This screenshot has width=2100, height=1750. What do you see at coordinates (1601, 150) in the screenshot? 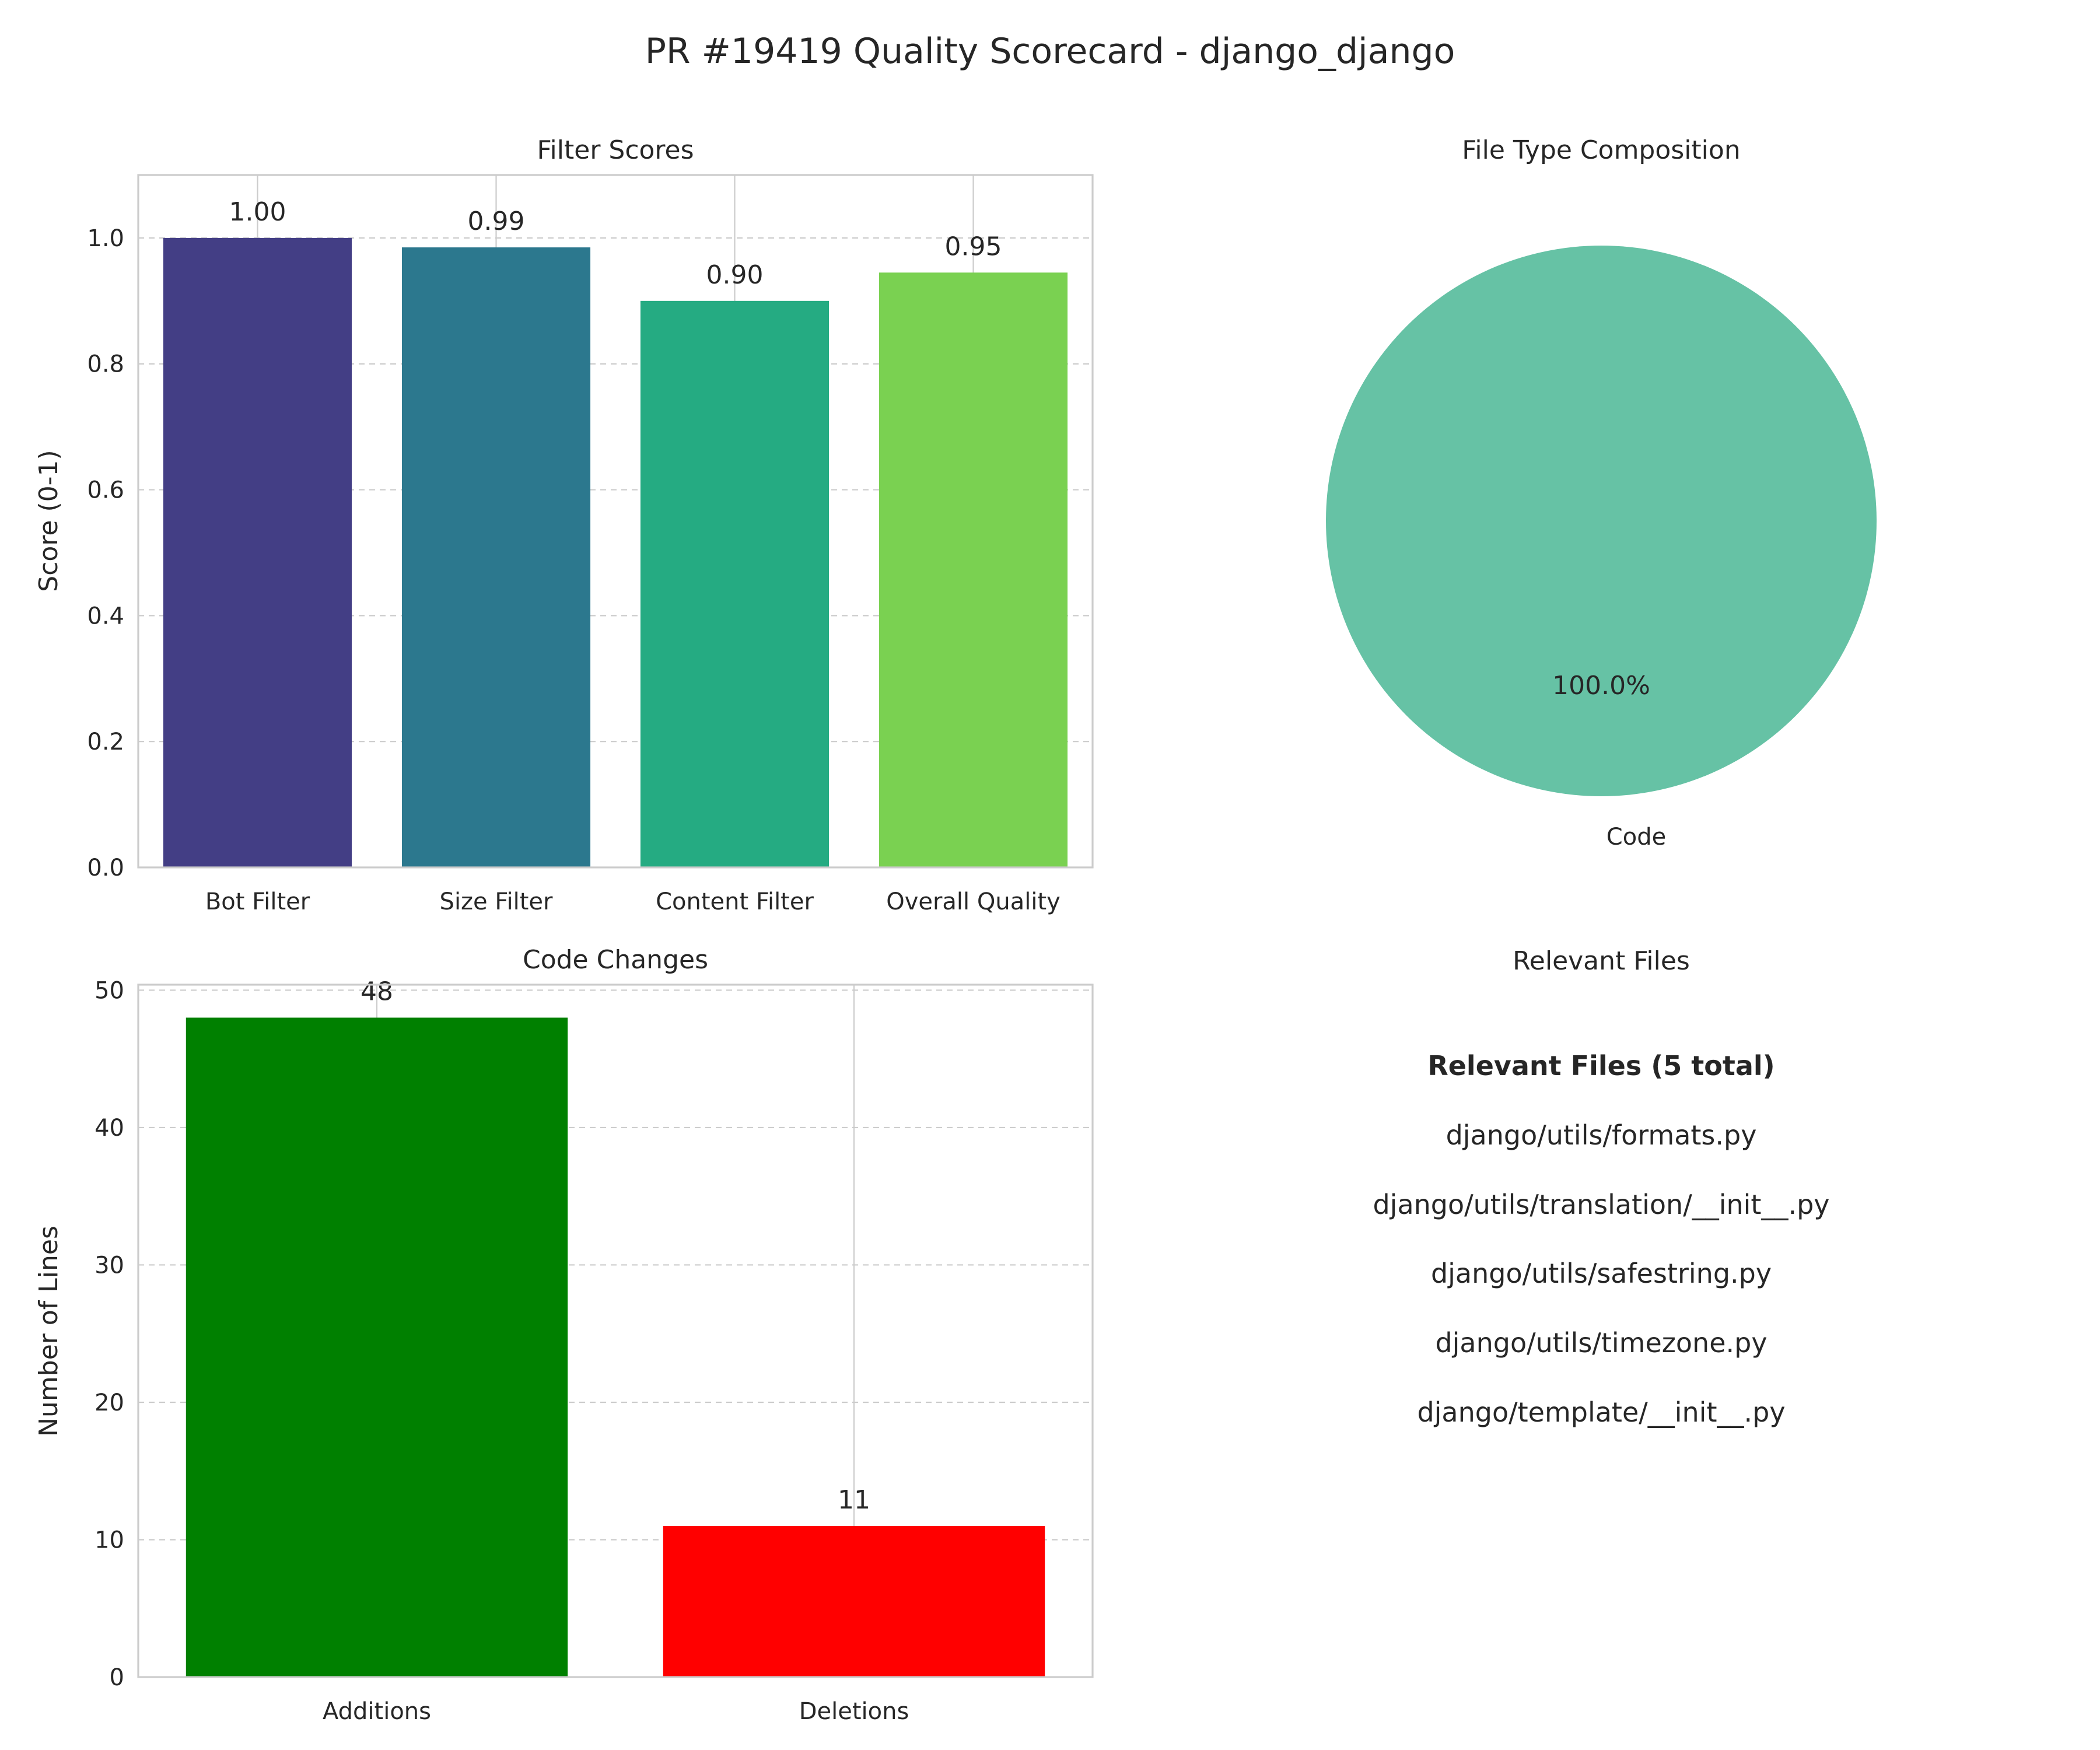
I see `file-type-title: File Type Composition` at bounding box center [1601, 150].